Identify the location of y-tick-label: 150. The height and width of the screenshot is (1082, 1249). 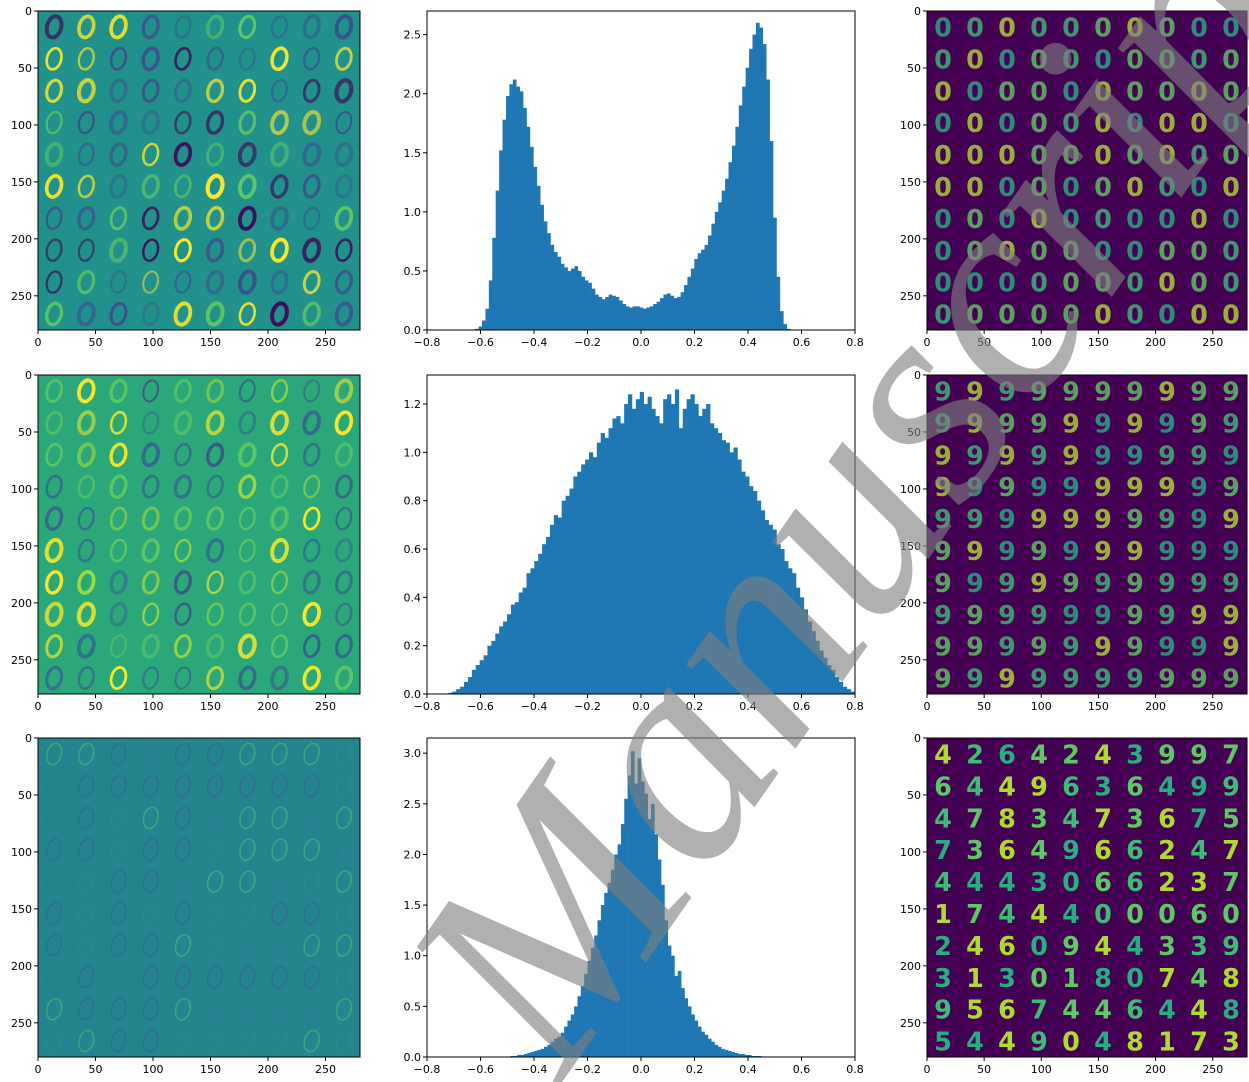
(21, 182).